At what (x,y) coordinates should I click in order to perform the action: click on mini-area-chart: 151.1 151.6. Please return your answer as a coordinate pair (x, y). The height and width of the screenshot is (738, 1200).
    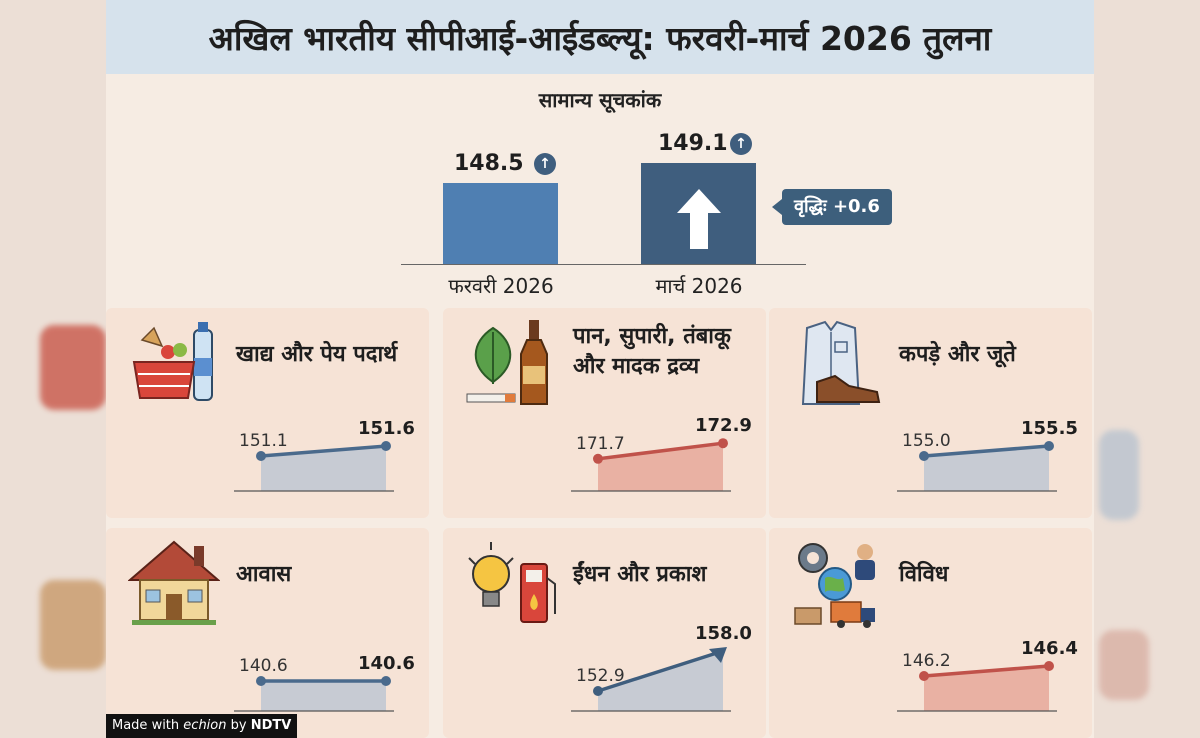
    Looking at the image, I should click on (324, 455).